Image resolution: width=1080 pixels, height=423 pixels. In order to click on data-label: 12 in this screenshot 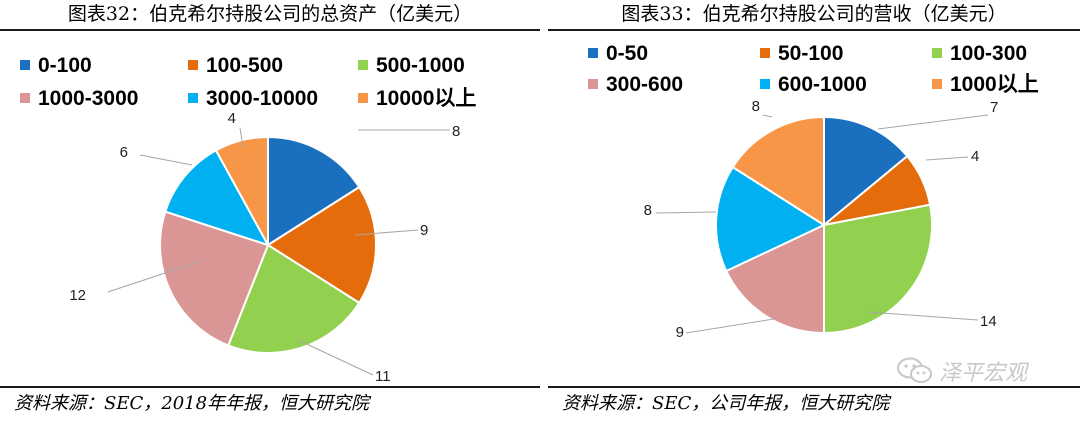, I will do `click(77, 295)`.